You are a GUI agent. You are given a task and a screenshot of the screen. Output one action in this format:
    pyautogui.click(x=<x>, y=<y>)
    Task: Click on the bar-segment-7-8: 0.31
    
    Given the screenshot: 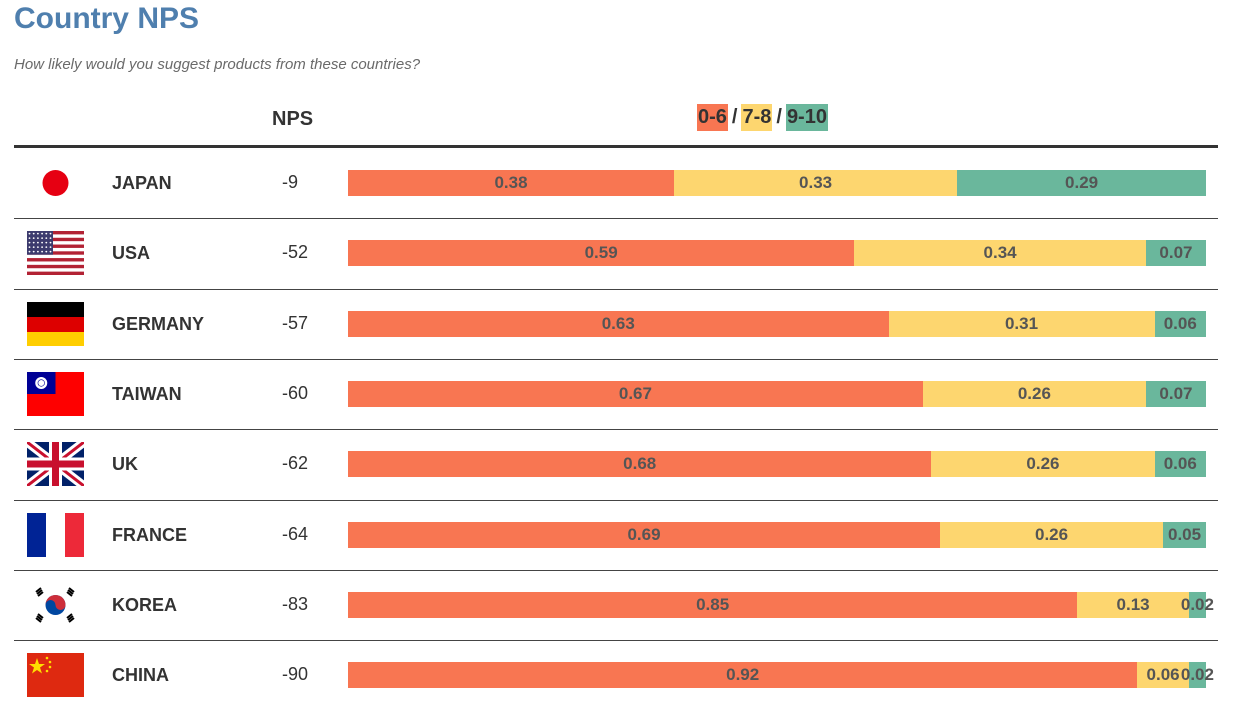 What is the action you would take?
    pyautogui.click(x=1021, y=323)
    